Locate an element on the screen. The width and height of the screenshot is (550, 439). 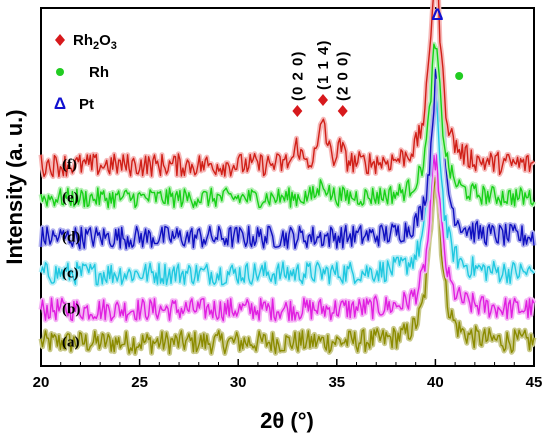
curve-label-3: (d) is located at coordinates (71, 237).